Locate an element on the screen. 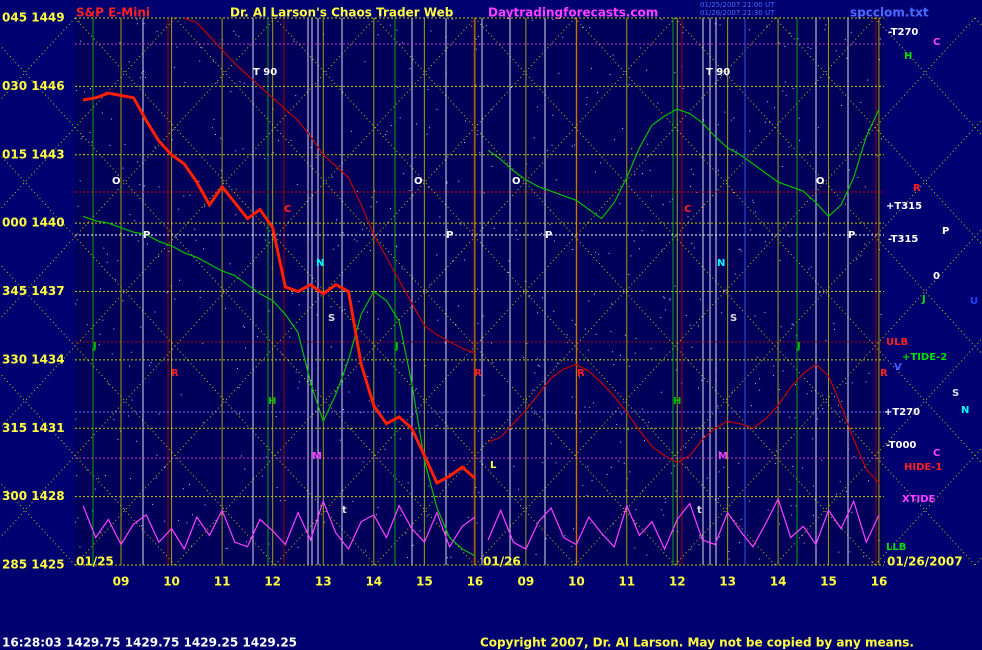 The image size is (982, 650). y-tick-label: 285 1425 is located at coordinates (33, 565).